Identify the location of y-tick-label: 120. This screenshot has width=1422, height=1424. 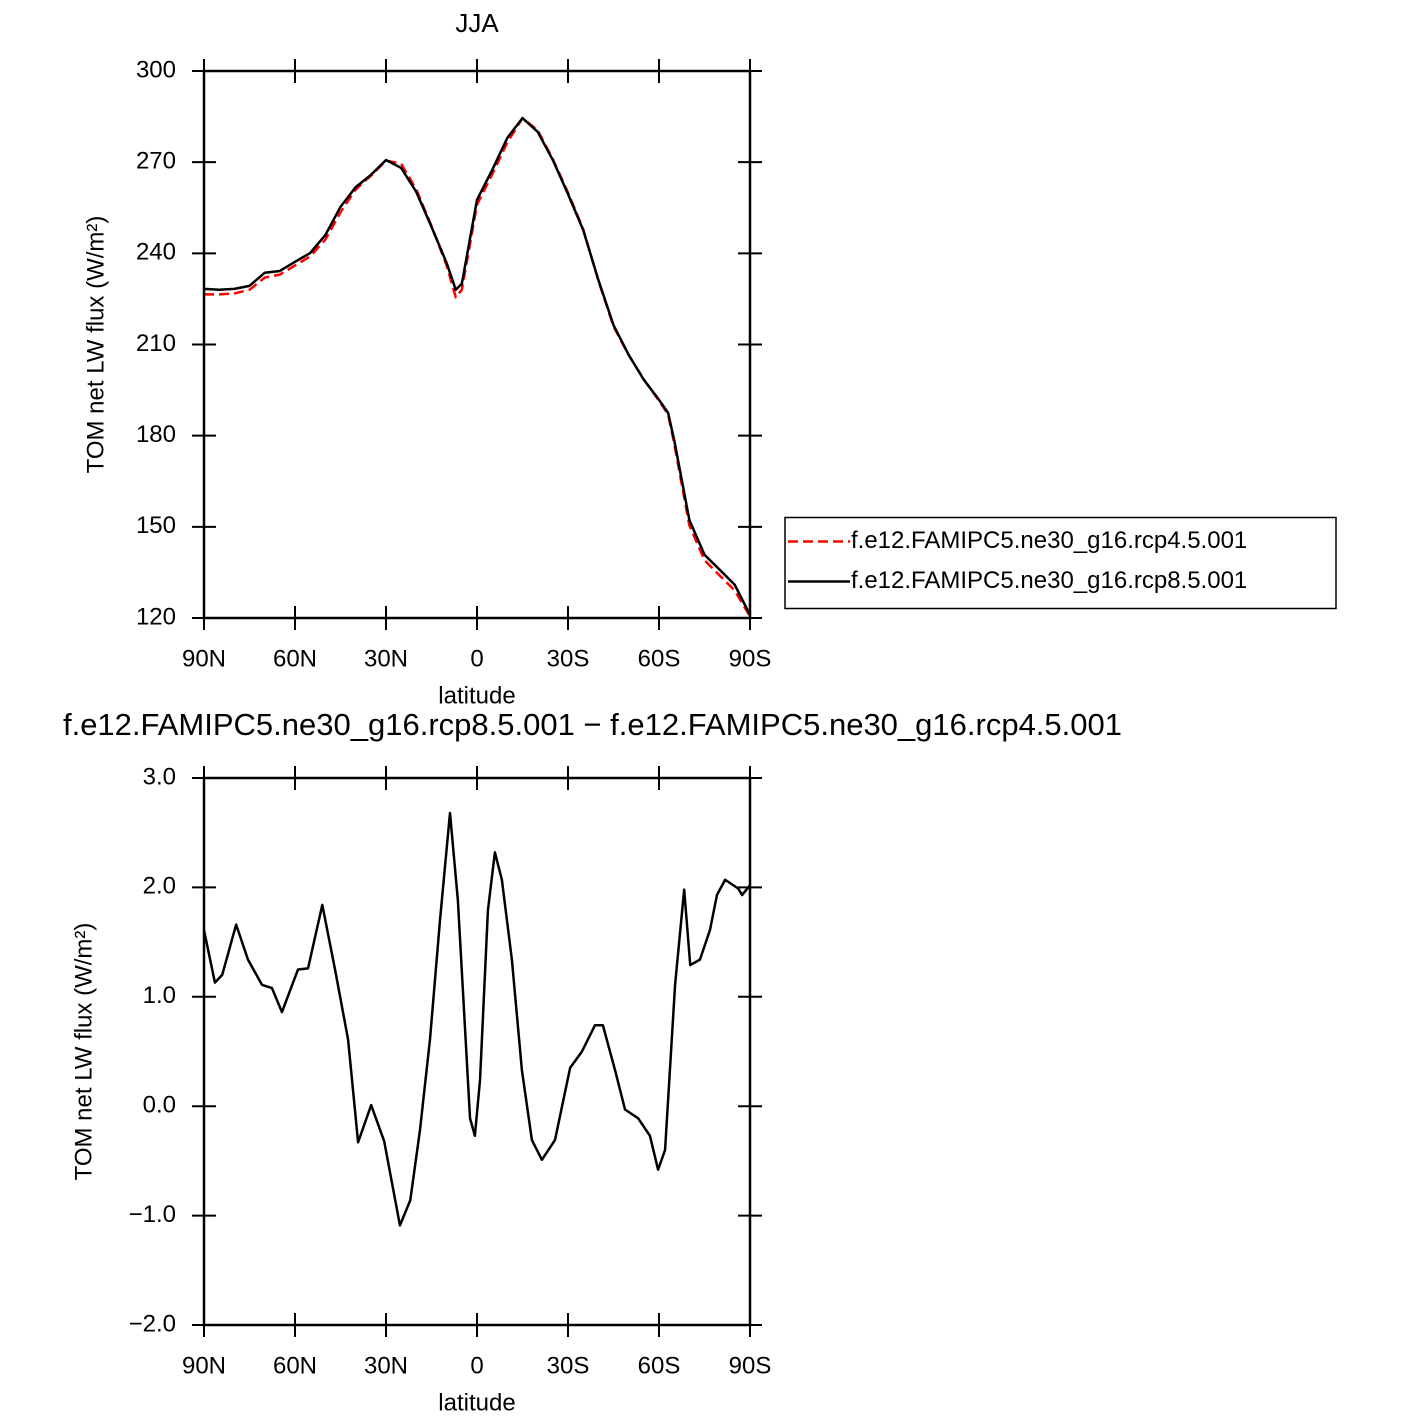
(156, 616).